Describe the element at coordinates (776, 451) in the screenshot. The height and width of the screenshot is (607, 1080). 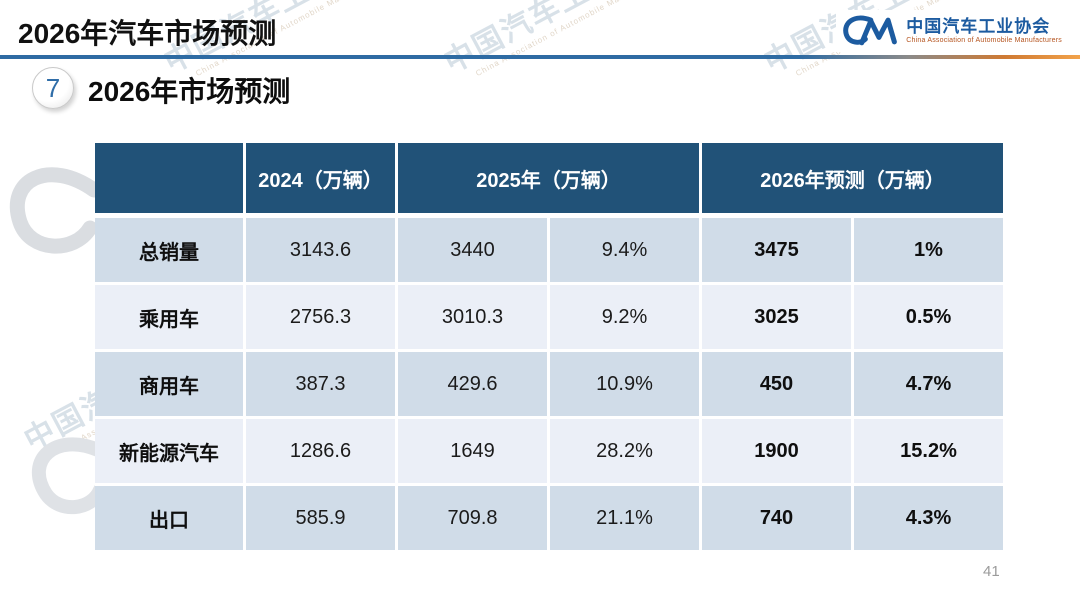
I see `value-2026: 1900` at that location.